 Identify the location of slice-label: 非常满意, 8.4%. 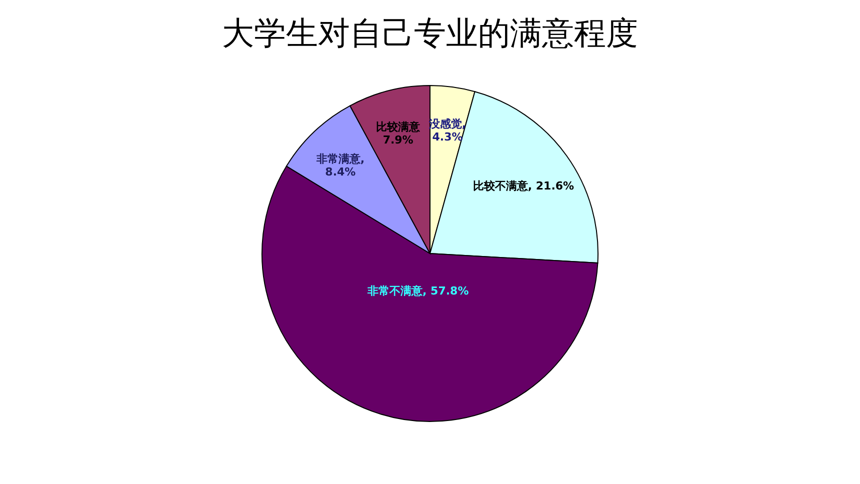
(340, 165).